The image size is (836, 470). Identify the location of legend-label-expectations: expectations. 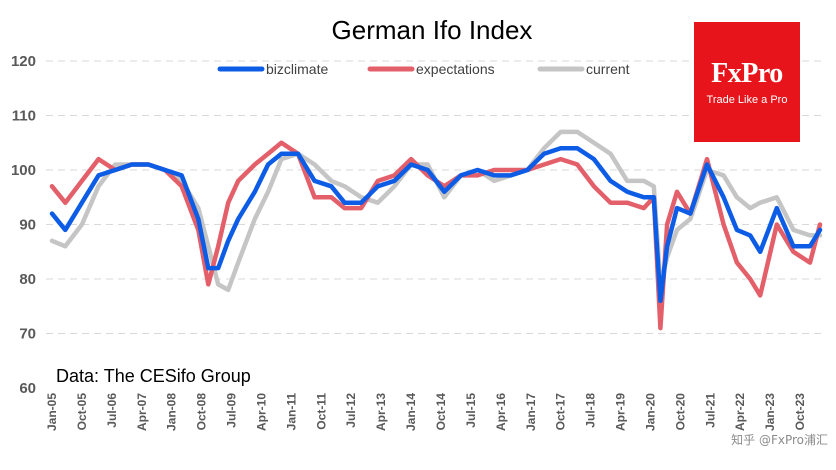
(455, 69).